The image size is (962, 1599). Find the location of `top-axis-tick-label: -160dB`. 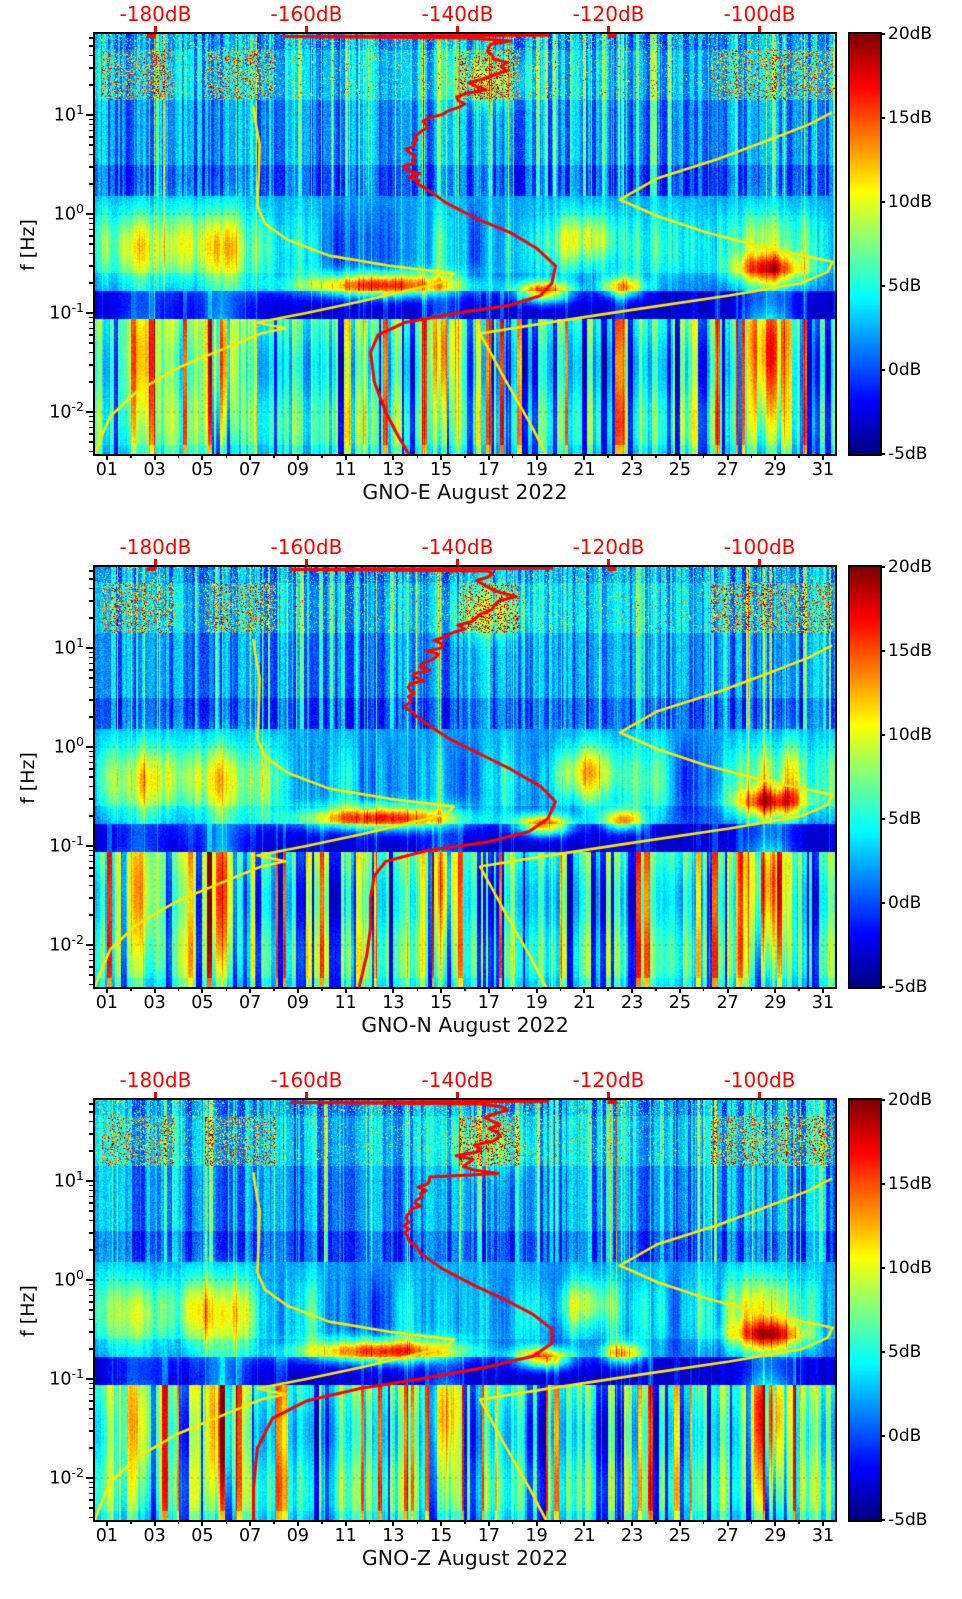

top-axis-tick-label: -160dB is located at coordinates (306, 1080).